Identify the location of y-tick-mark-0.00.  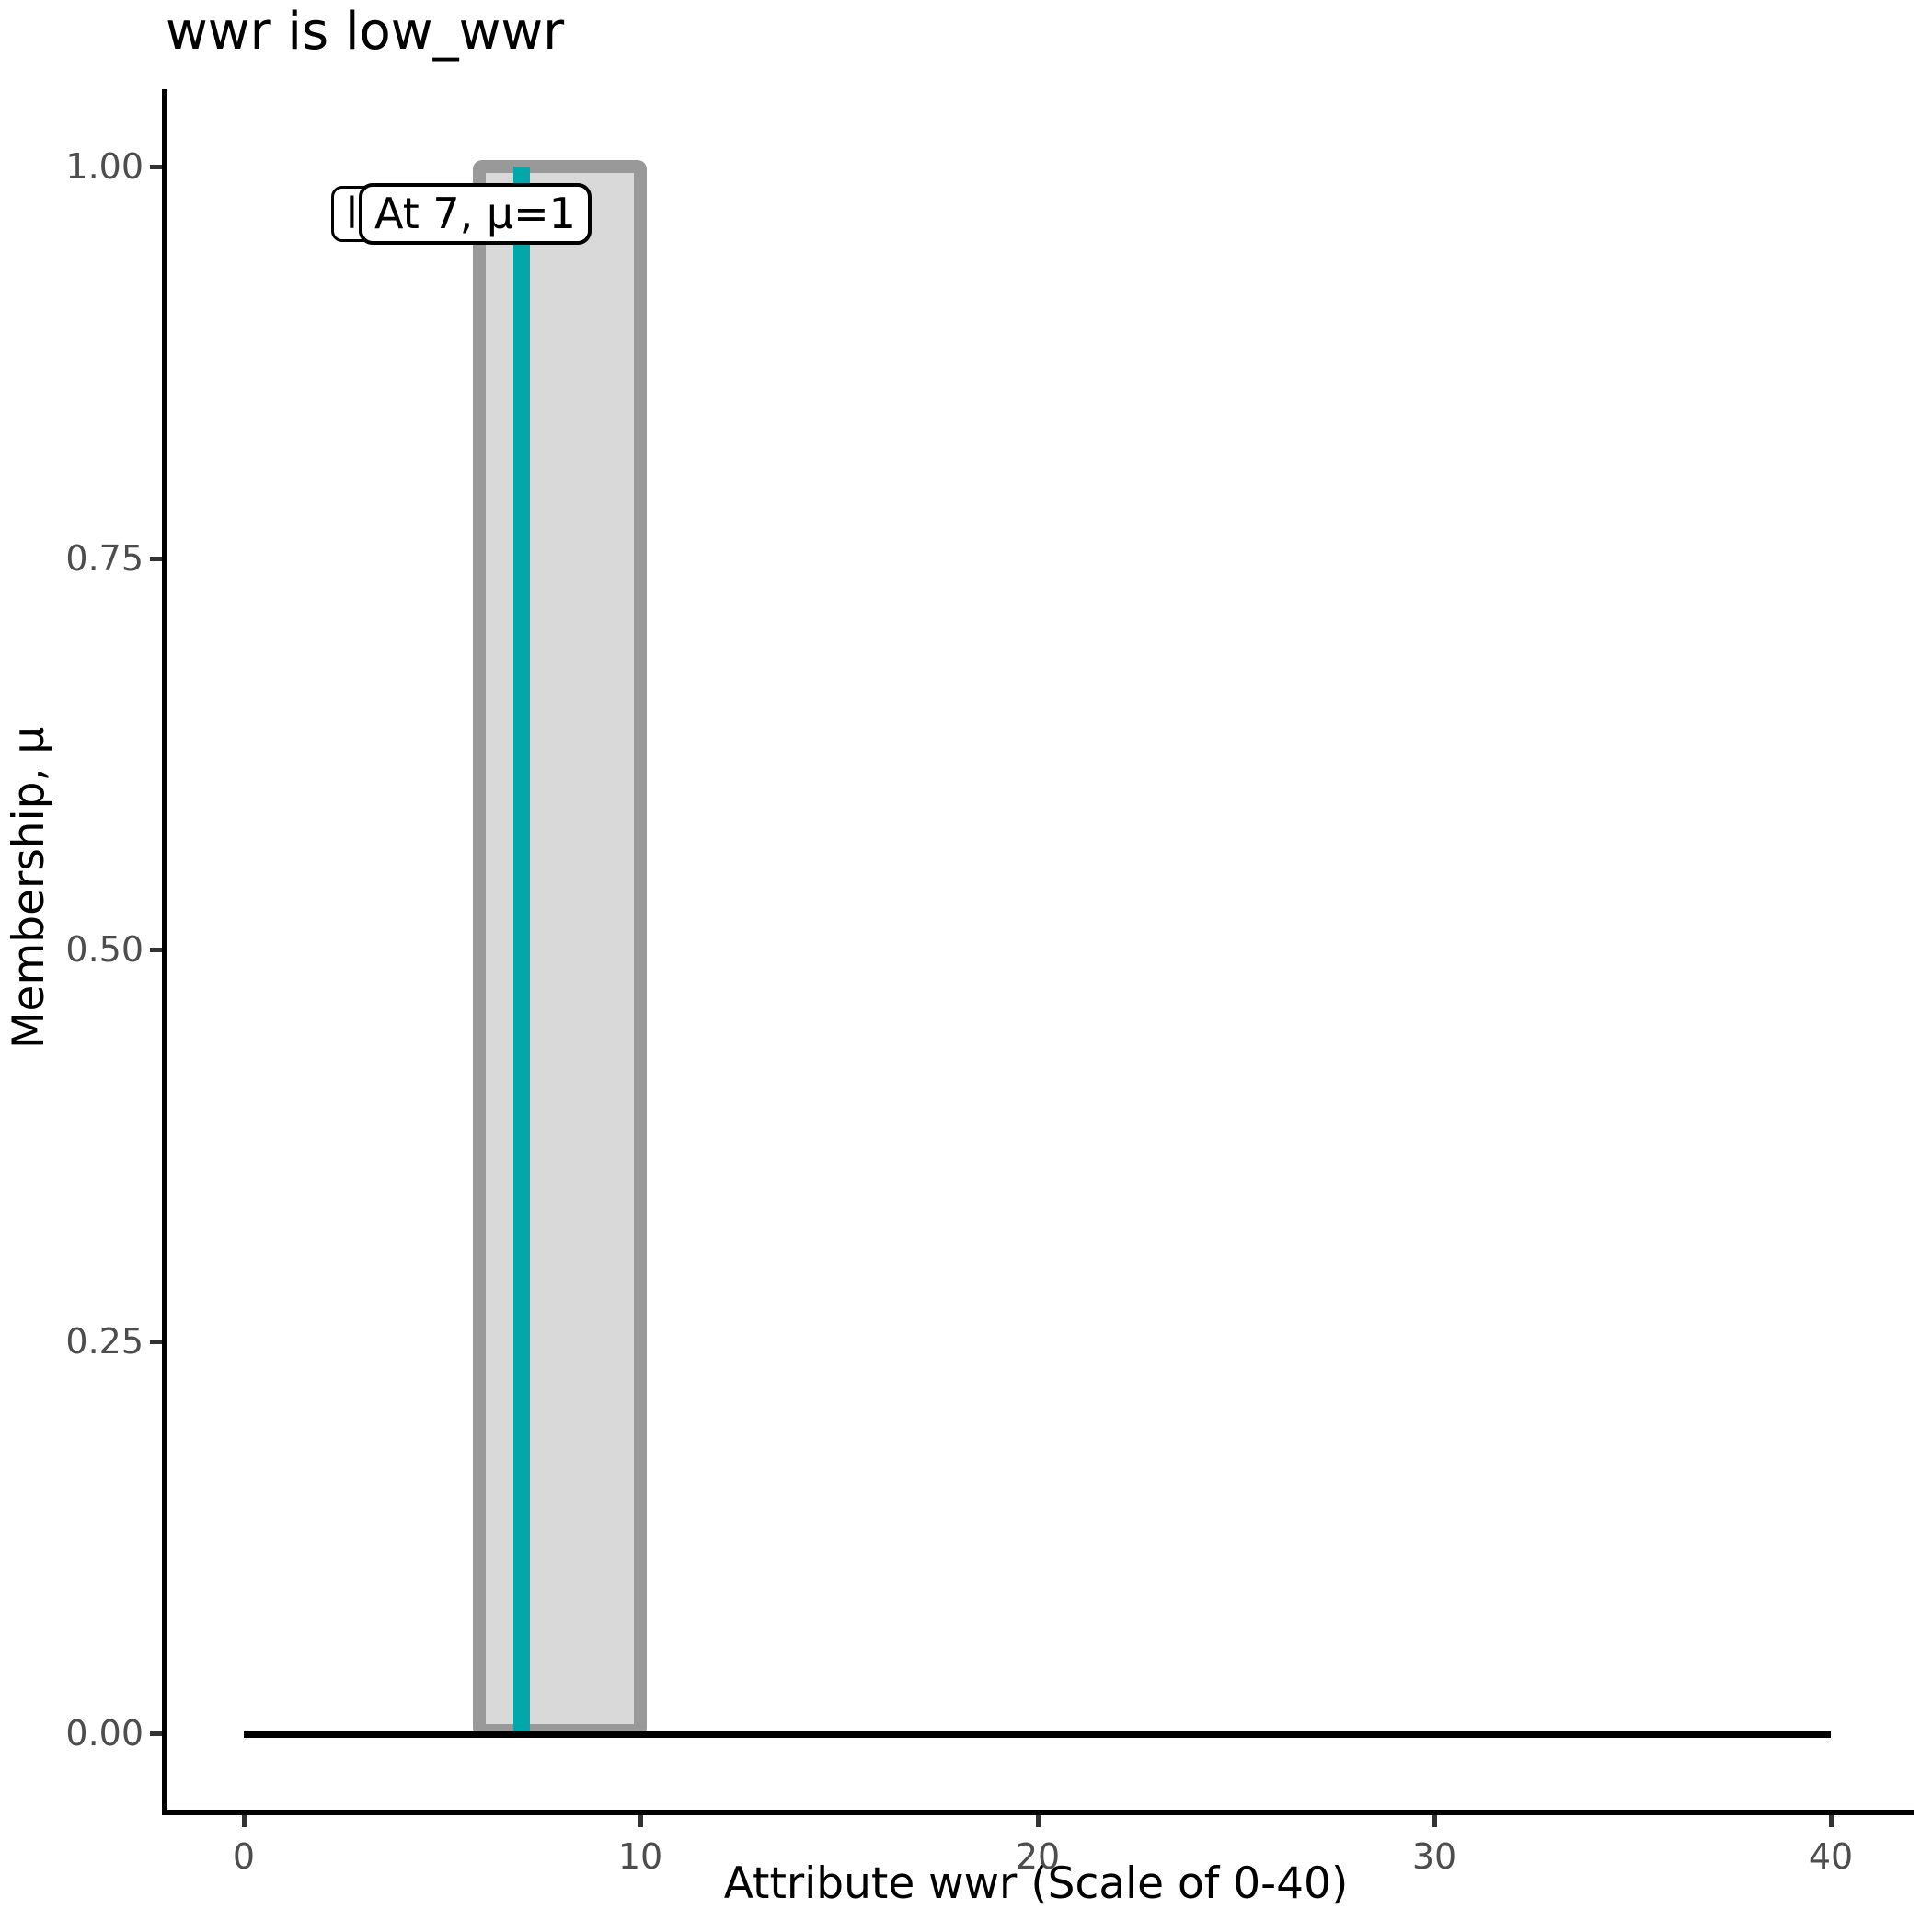
(156, 1733).